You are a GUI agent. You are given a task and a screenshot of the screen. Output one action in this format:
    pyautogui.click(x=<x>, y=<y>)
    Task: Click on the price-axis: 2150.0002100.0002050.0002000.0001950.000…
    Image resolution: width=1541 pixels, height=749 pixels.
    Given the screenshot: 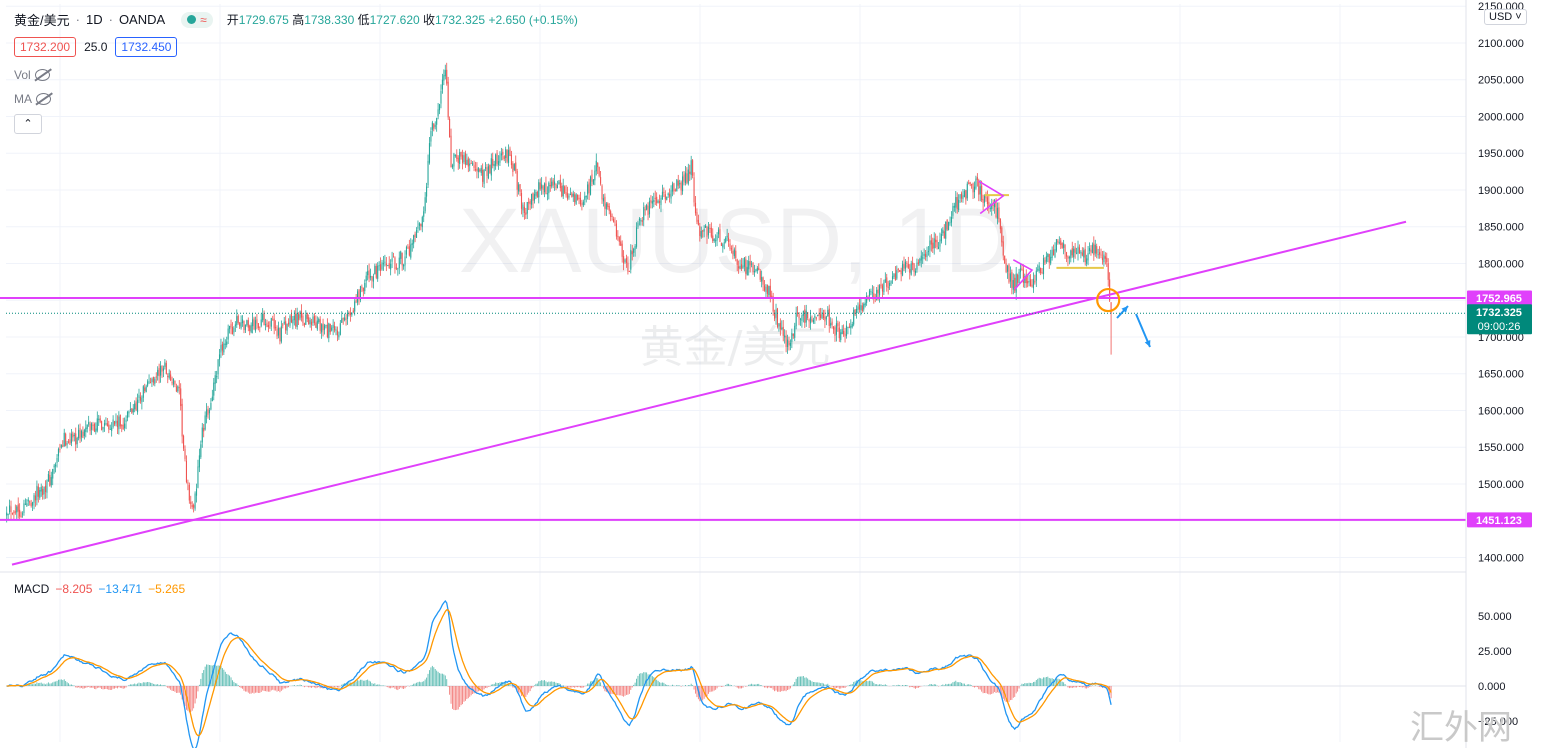 What is the action you would take?
    pyautogui.click(x=1503, y=374)
    